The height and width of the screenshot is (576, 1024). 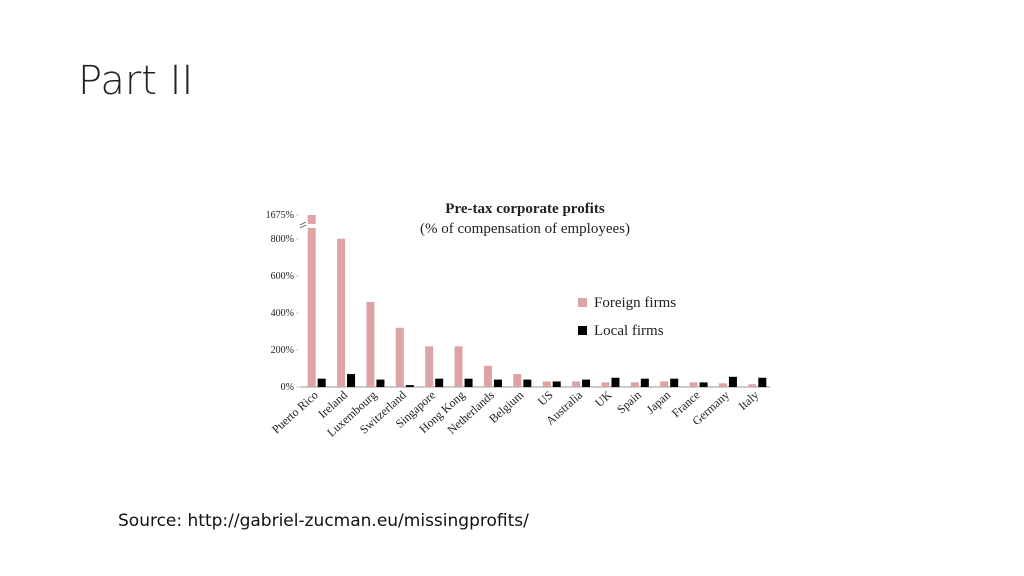 I want to click on y-tick-label: 1675%, so click(x=280, y=215).